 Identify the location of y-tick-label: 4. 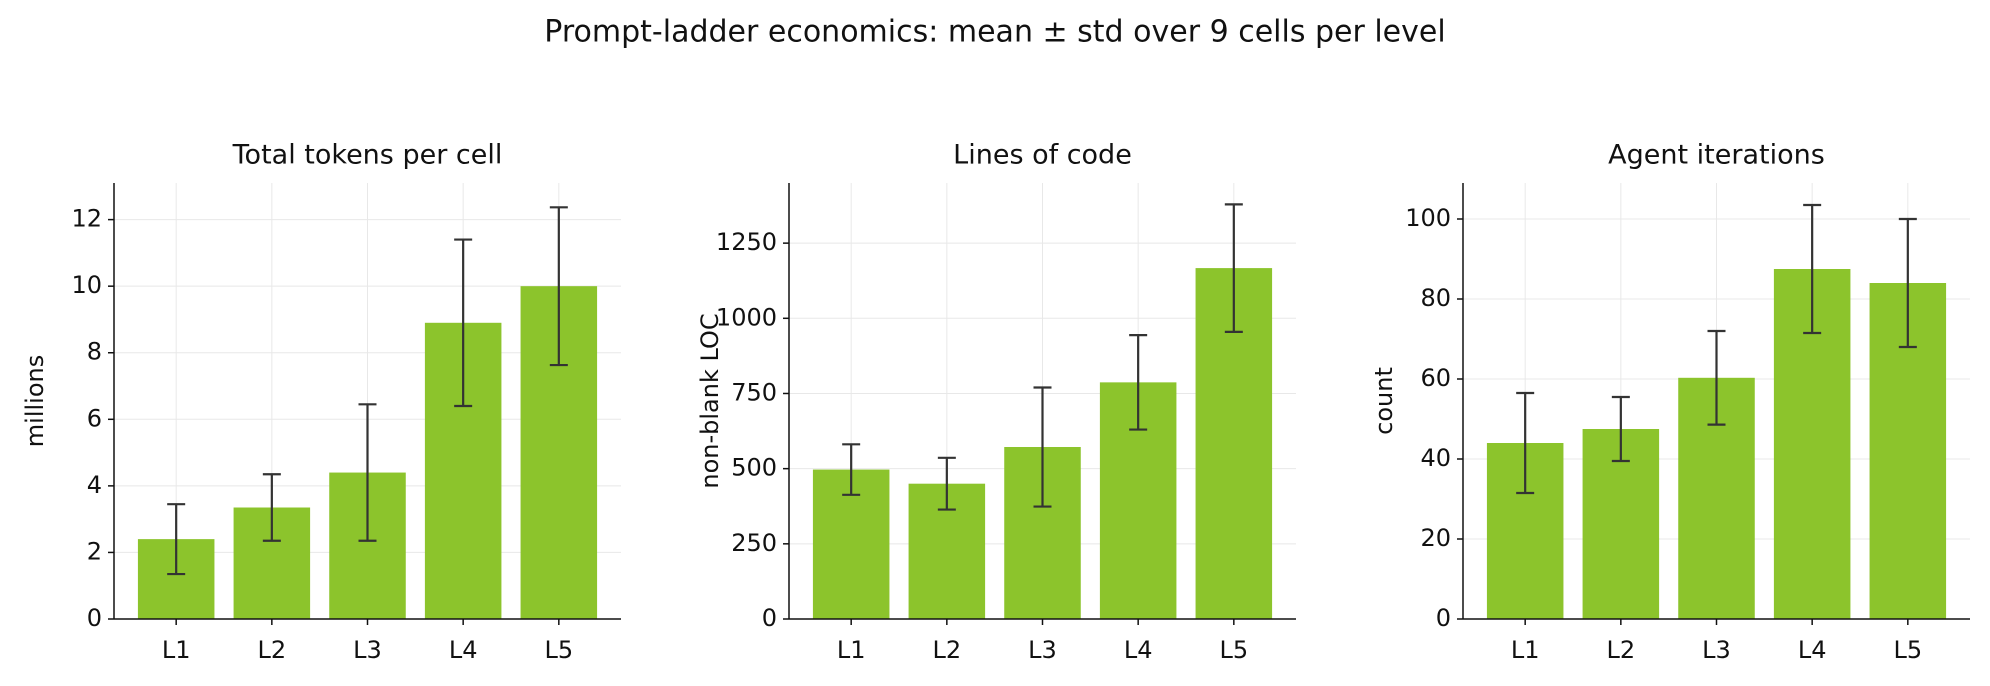
(94, 485).